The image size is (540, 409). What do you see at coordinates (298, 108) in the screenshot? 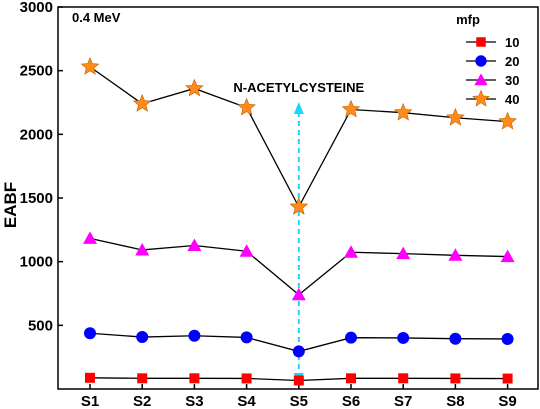
I see `annotation-arrow-head-up` at bounding box center [298, 108].